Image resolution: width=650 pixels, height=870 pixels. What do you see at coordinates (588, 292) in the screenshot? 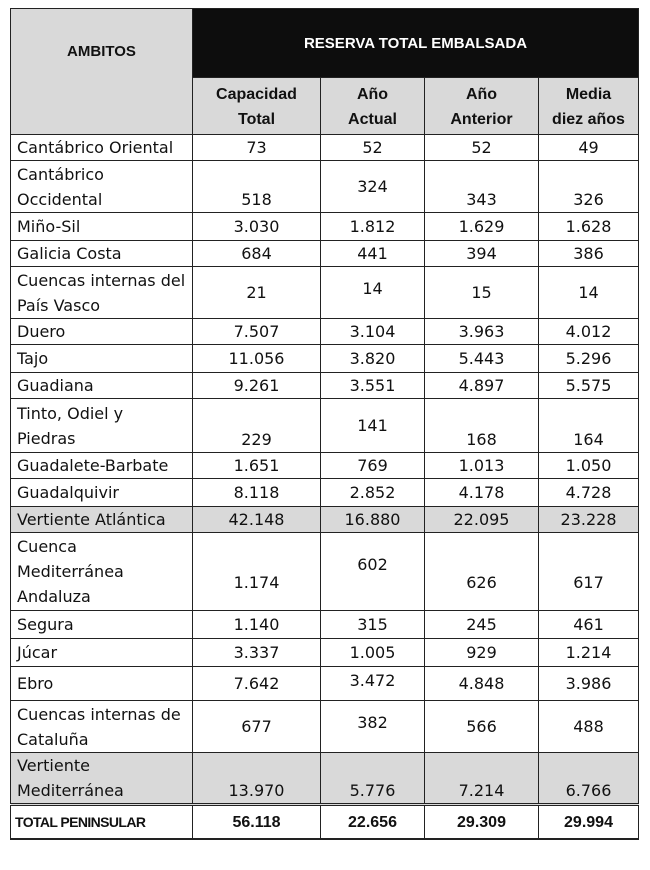
I see `cell-media: 14` at bounding box center [588, 292].